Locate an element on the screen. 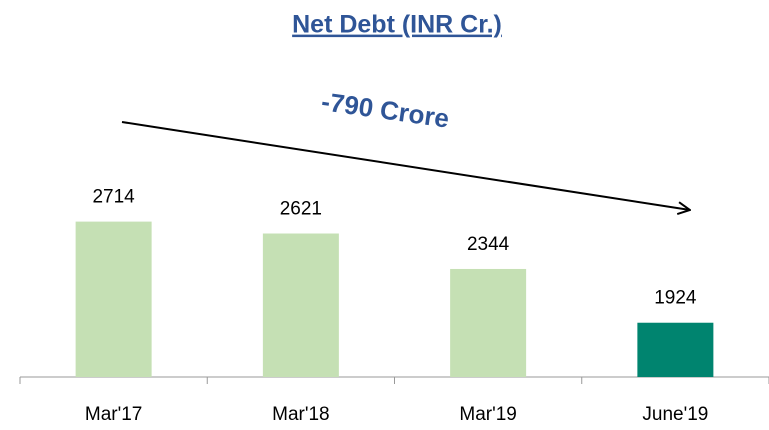  x-tick-label: June'19 is located at coordinates (675, 414).